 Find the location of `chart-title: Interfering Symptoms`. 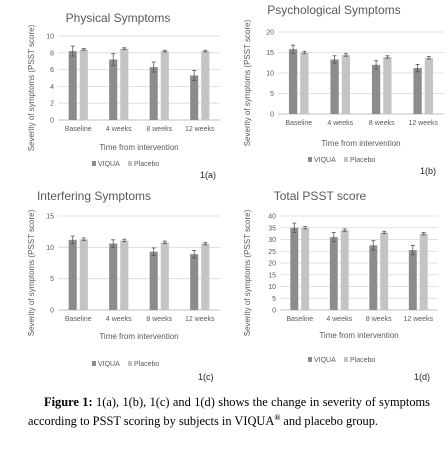

chart-title: Interfering Symptoms is located at coordinates (94, 196).